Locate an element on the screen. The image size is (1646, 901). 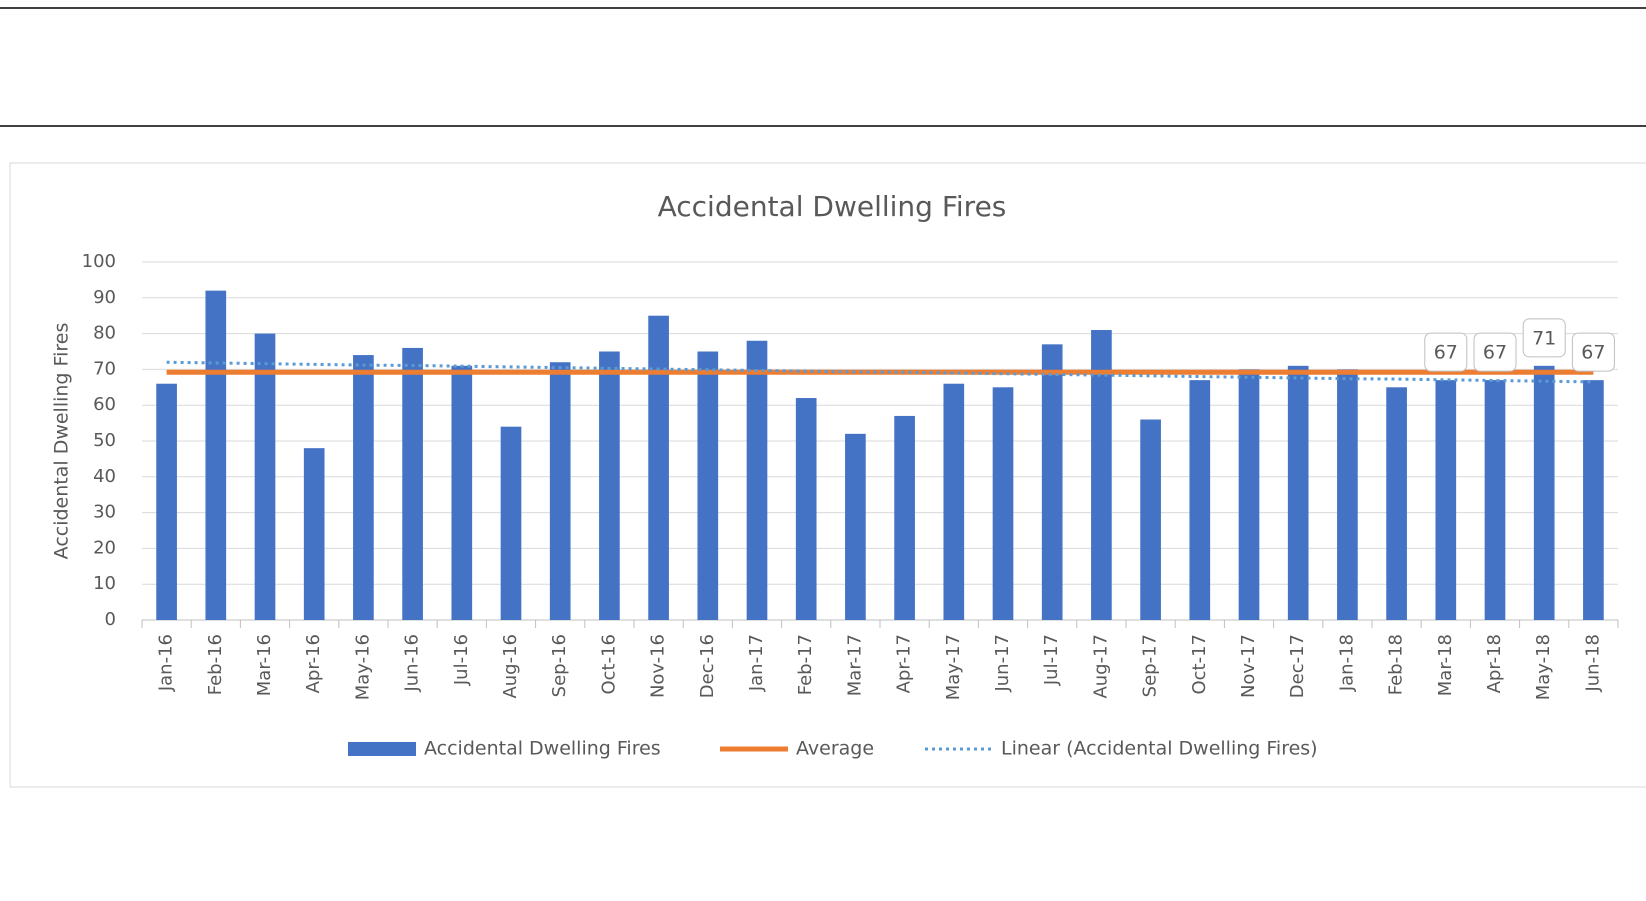
x-tick-label: May-18 is located at coordinates (1543, 667).